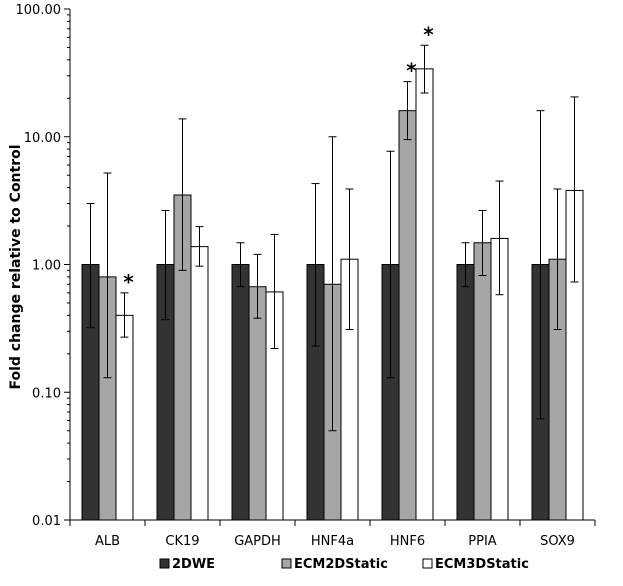 The image size is (623, 586). I want to click on x-tick-label: HNF4a, so click(332, 541).